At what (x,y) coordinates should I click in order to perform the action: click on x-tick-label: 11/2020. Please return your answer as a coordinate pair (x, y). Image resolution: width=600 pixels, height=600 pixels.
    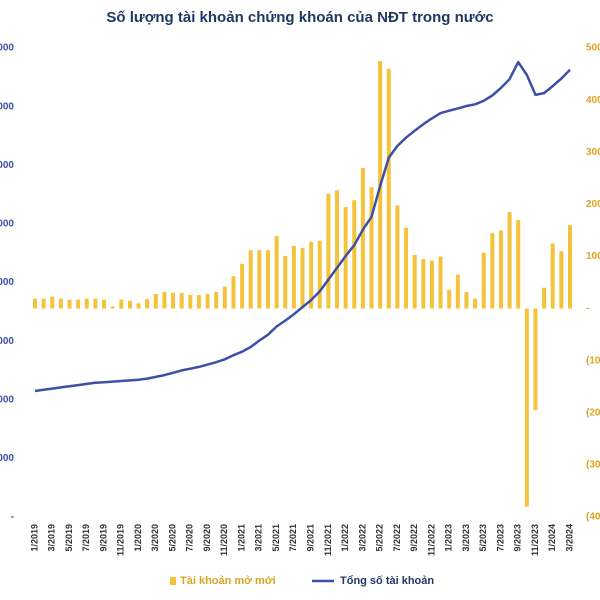
    Looking at the image, I should click on (224, 540).